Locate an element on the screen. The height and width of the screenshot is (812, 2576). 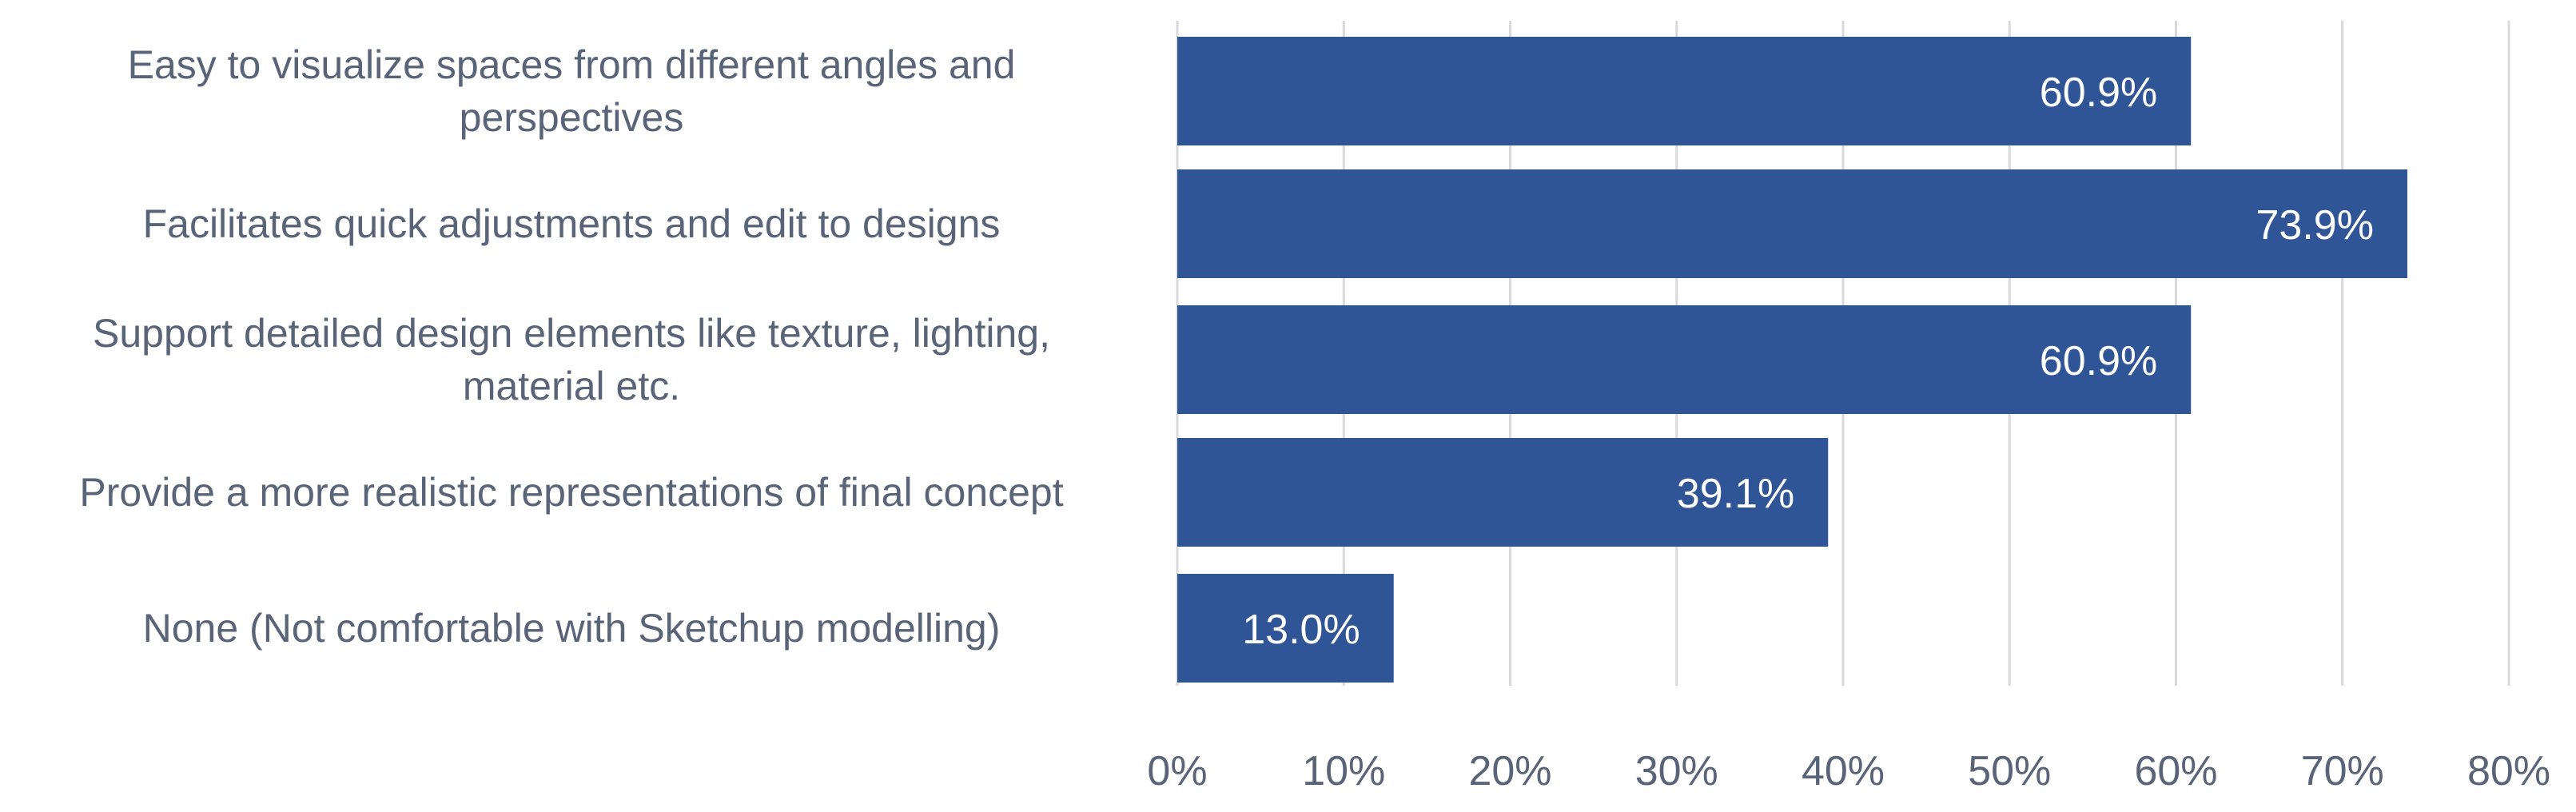
x-tick-label: 40% is located at coordinates (1843, 771).